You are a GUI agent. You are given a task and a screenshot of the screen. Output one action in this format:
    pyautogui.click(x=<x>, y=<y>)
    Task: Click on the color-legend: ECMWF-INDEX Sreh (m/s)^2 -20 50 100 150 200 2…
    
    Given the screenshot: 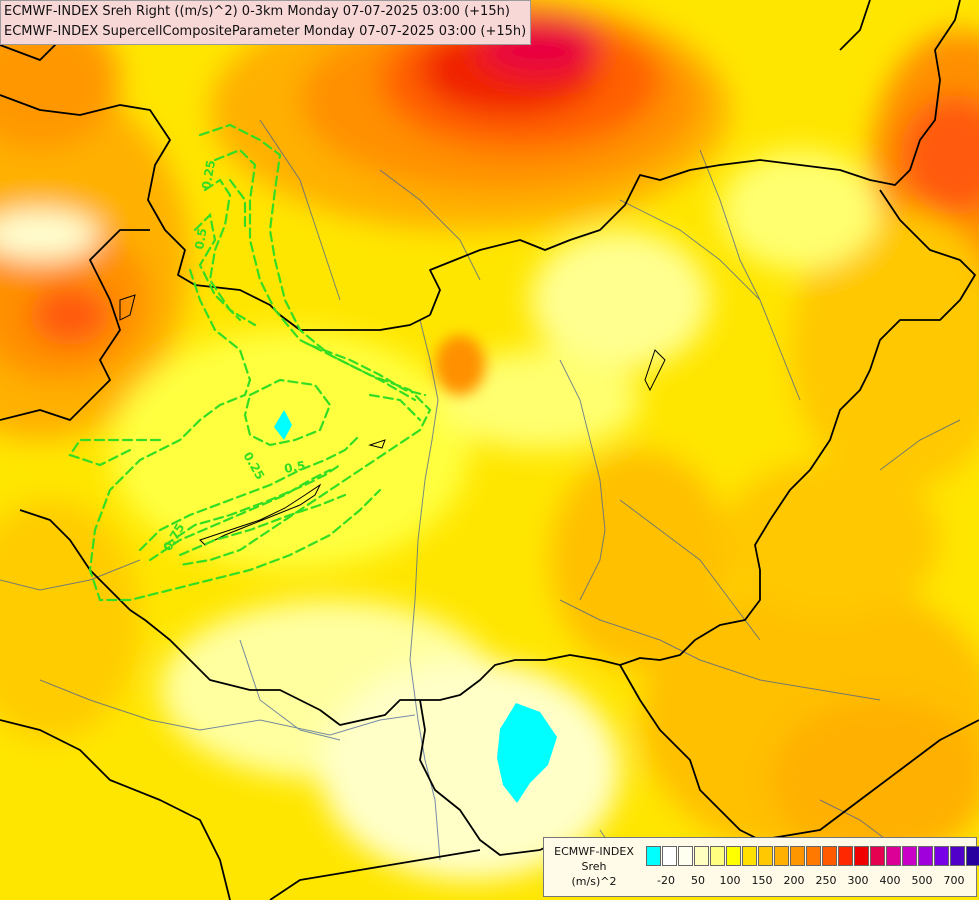 What is the action you would take?
    pyautogui.click(x=761, y=867)
    